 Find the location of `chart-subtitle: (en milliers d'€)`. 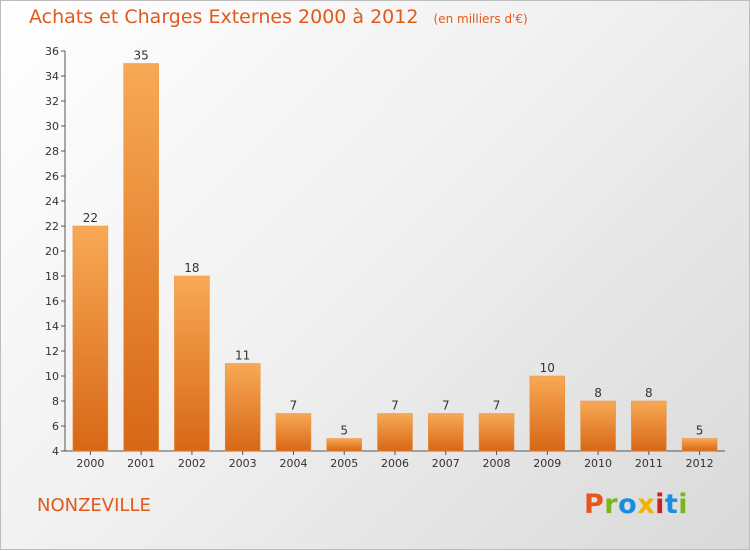

chart-subtitle: (en milliers d'€) is located at coordinates (480, 19).